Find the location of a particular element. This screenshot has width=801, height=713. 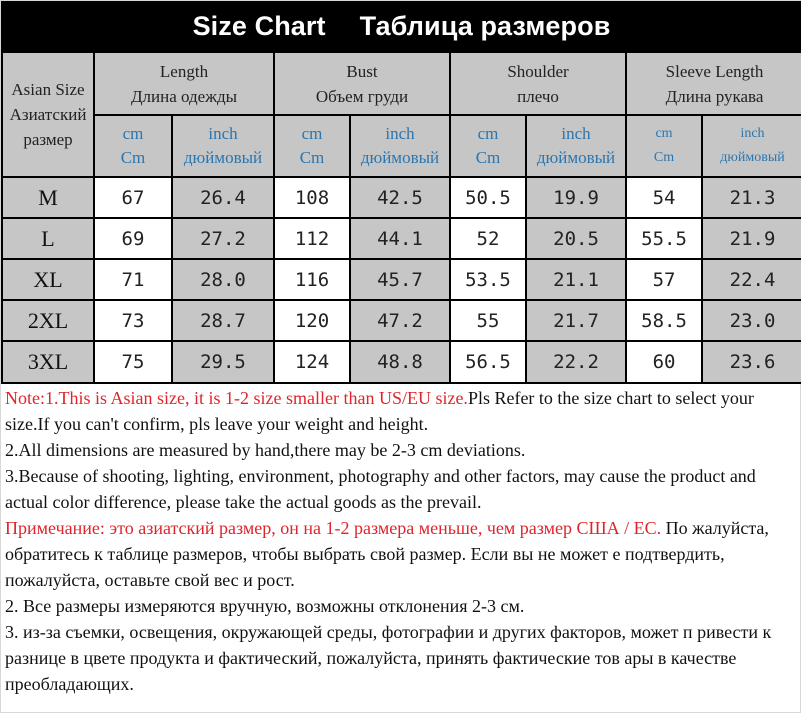

value-cell: 21.7 is located at coordinates (576, 320).